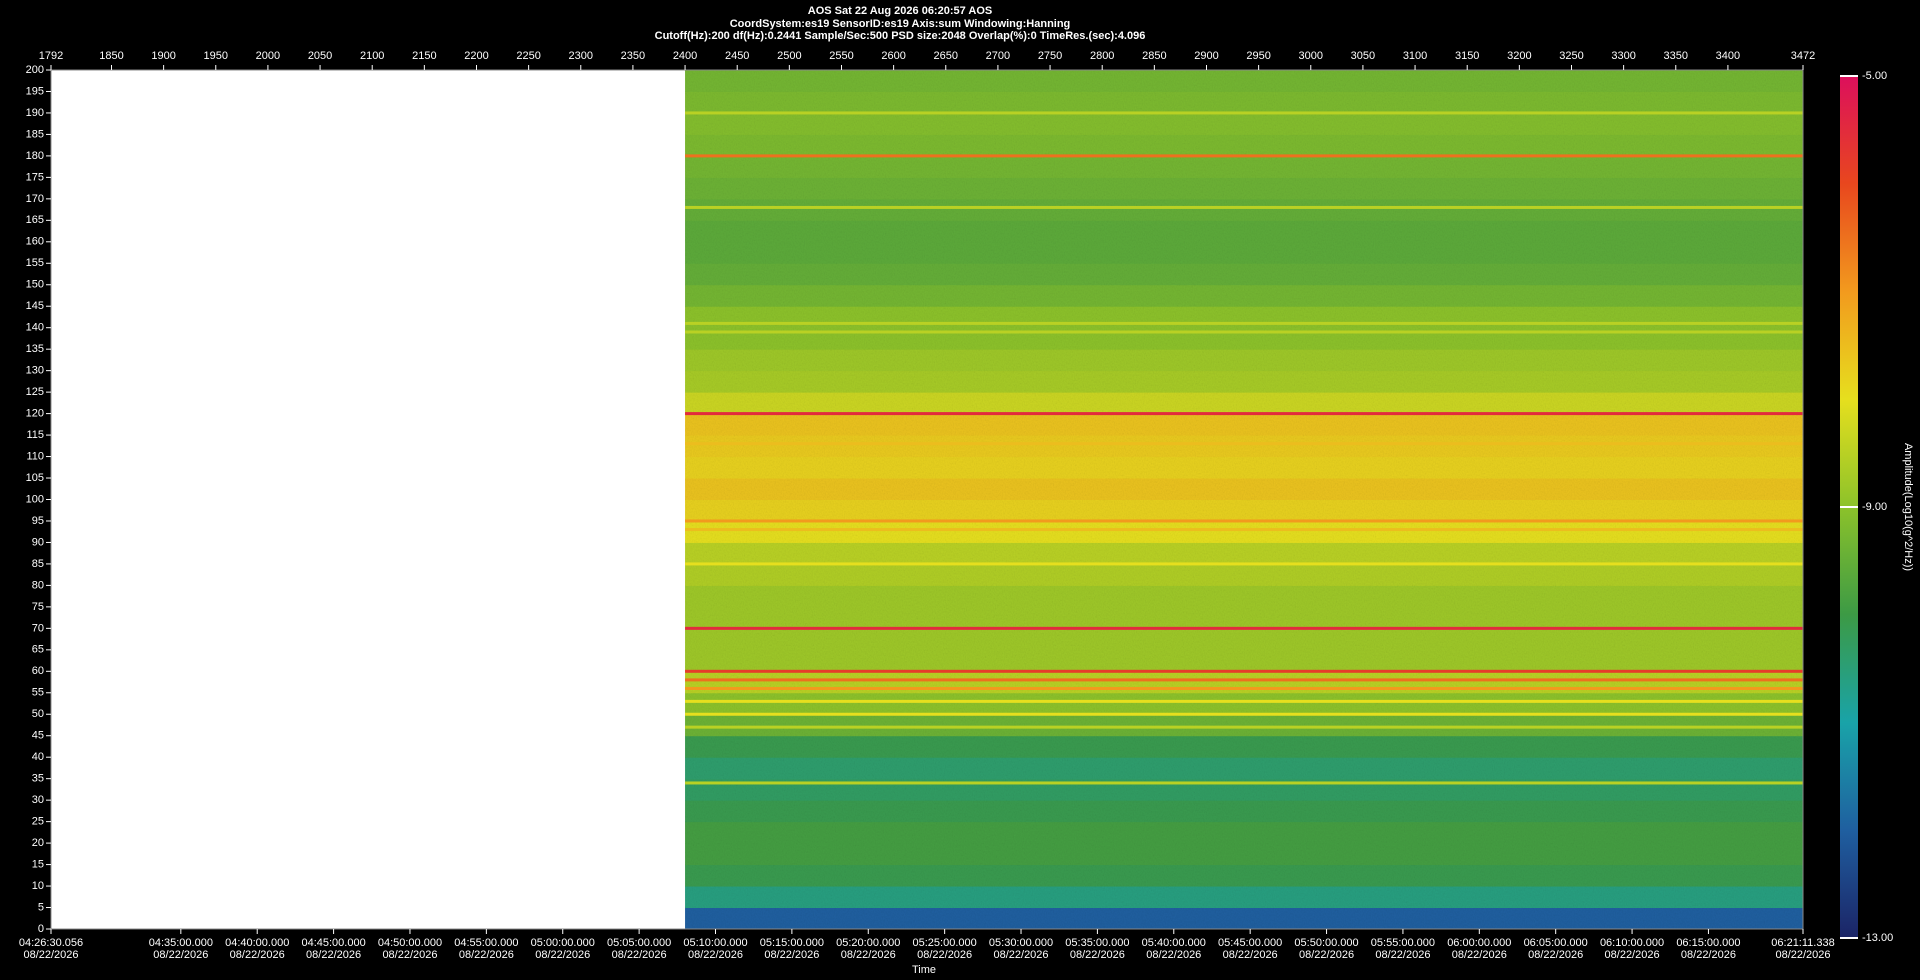 Image resolution: width=1920 pixels, height=980 pixels. Describe the element at coordinates (1908, 507) in the screenshot. I see `colorbar-label: Amplitude(Log10(g^2/Hz))` at that location.